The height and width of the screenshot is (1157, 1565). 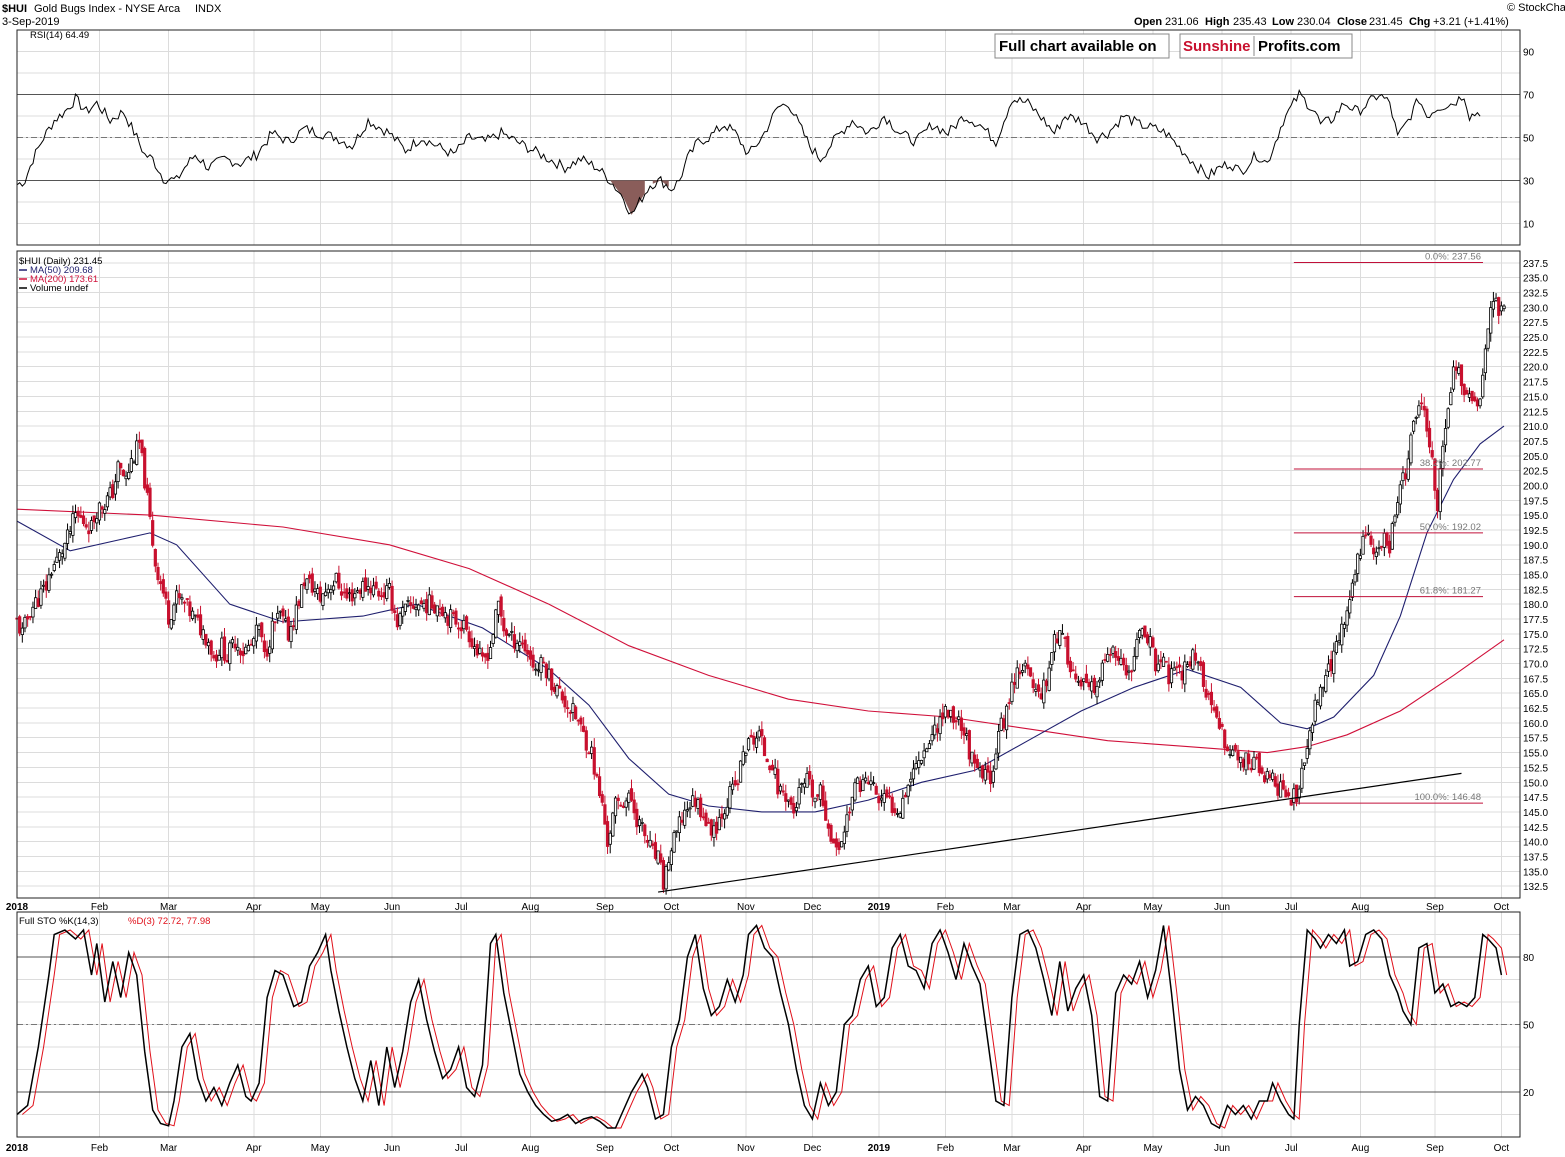 What do you see at coordinates (879, 907) in the screenshot?
I see `x-axis-label: 2019` at bounding box center [879, 907].